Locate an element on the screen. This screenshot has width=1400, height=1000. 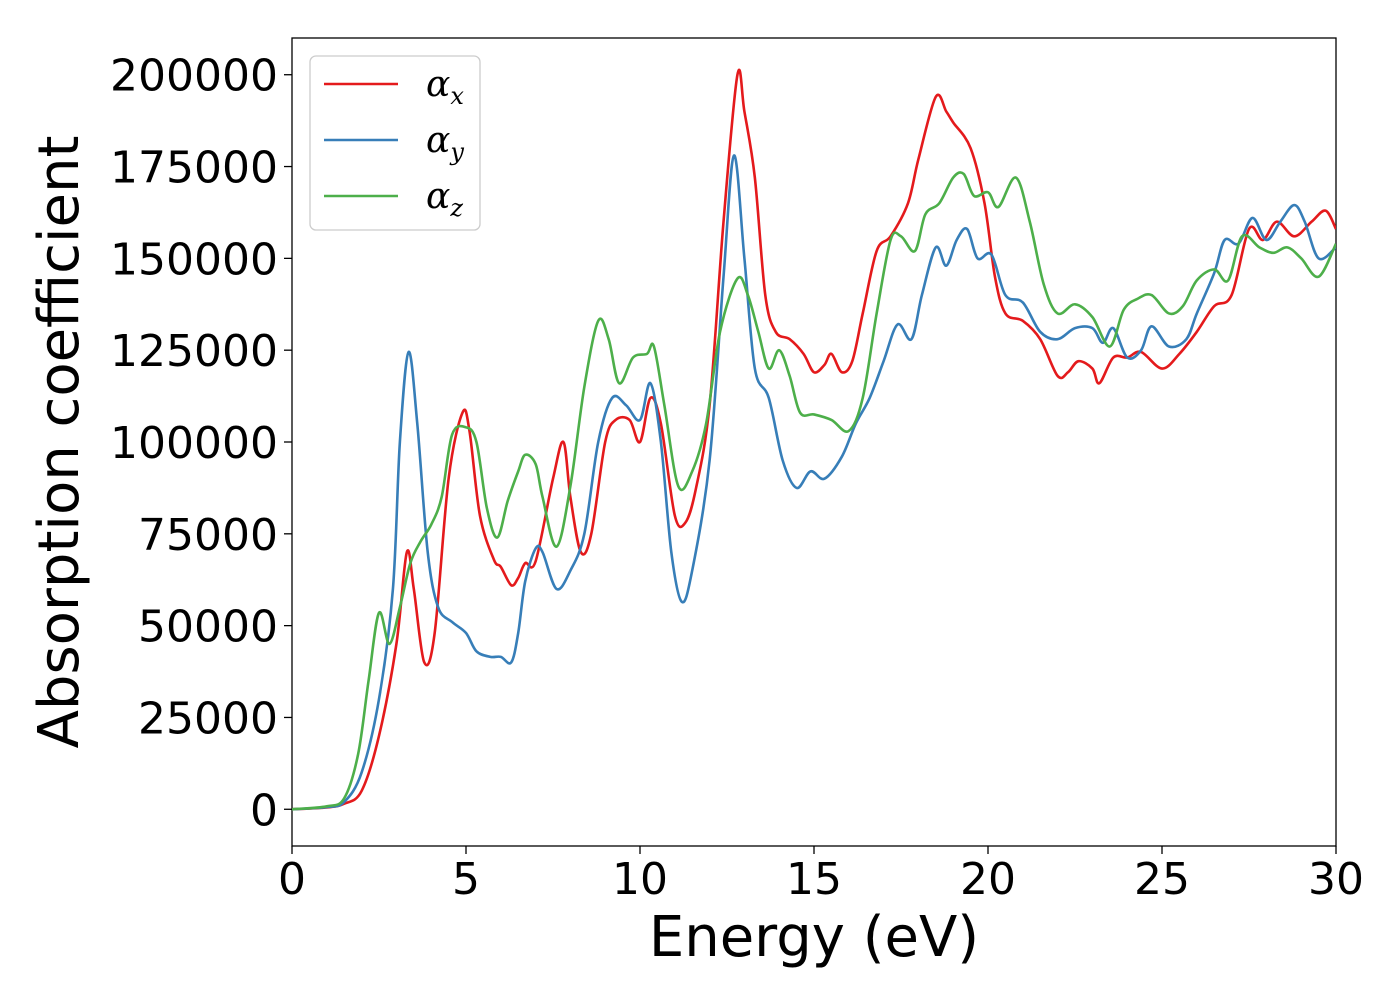
x-tick-label: 25 is located at coordinates (1162, 879).